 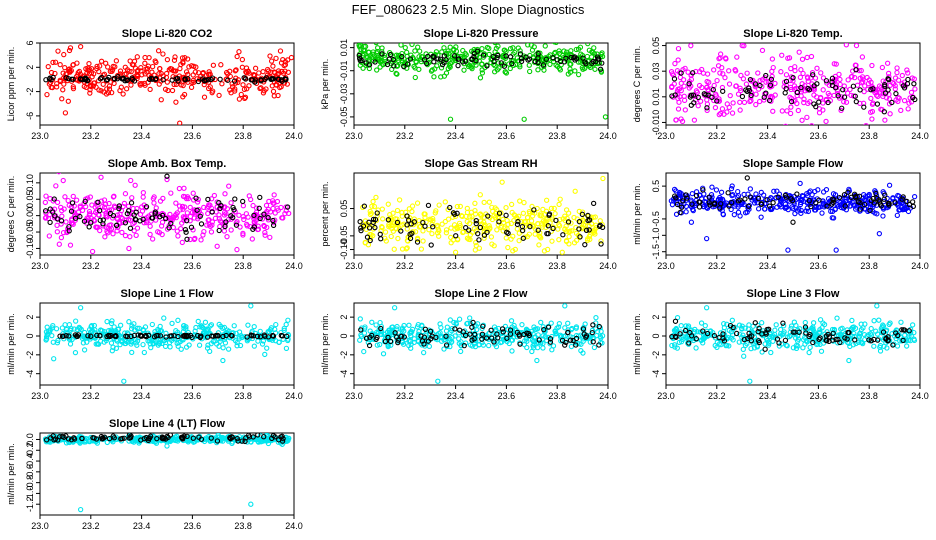 I want to click on y-tick-label: -1.0, so click(x=30, y=494).